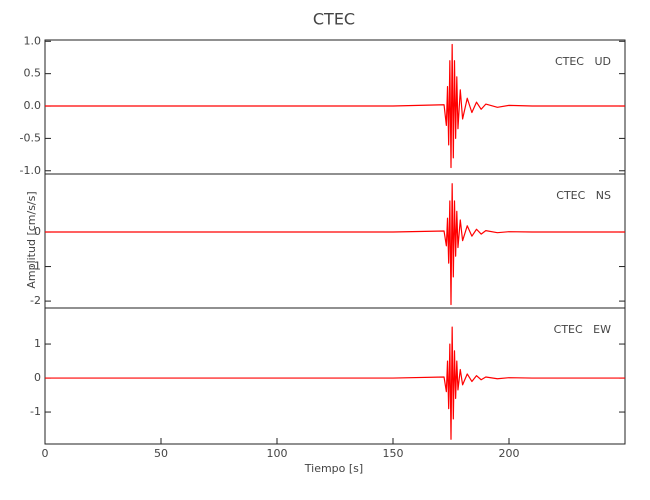 Image resolution: width=650 pixels, height=500 pixels. Describe the element at coordinates (393, 453) in the screenshot. I see `x-tick-label: 150` at that location.